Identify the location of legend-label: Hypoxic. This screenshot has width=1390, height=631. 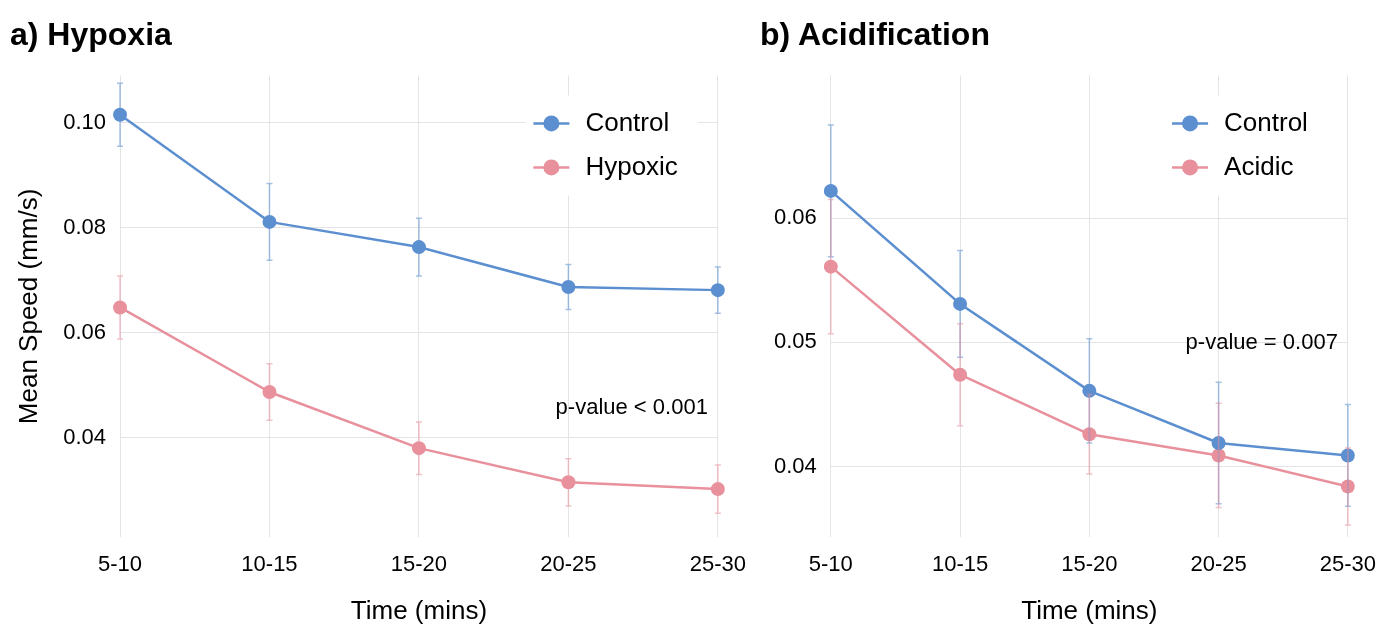
(631, 165).